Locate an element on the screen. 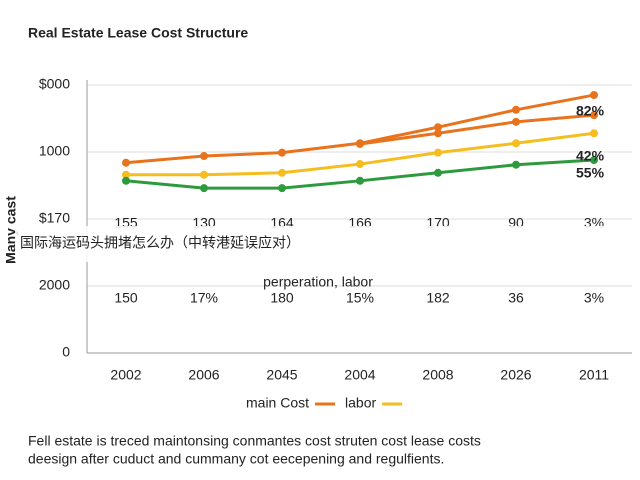 The image size is (640, 480). row-label: 36 is located at coordinates (516, 298).